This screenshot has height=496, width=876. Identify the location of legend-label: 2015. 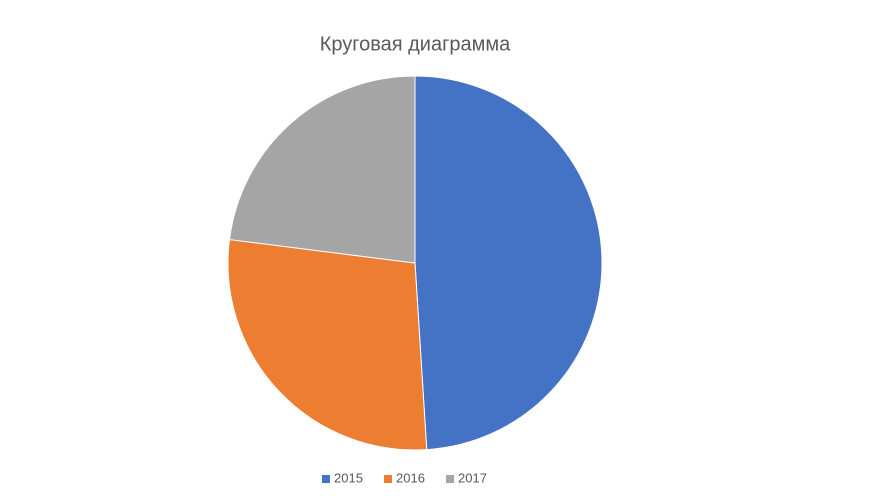
(348, 477).